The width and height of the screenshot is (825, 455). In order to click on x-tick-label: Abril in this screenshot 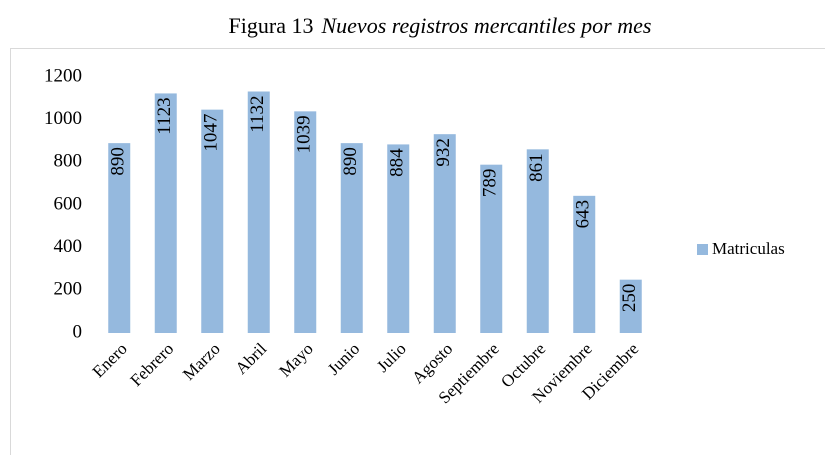, I will do `click(251, 358)`.